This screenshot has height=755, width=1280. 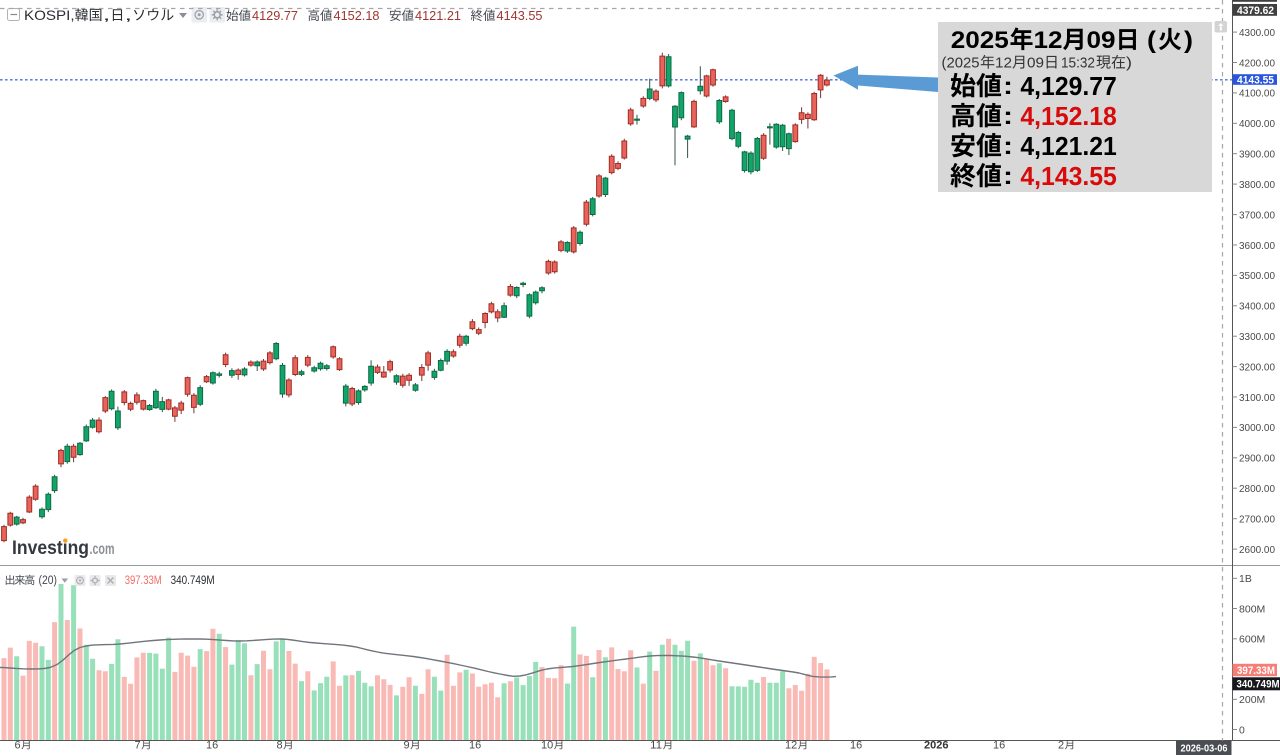 I want to click on svg-text: 4100.00, so click(x=1257, y=94).